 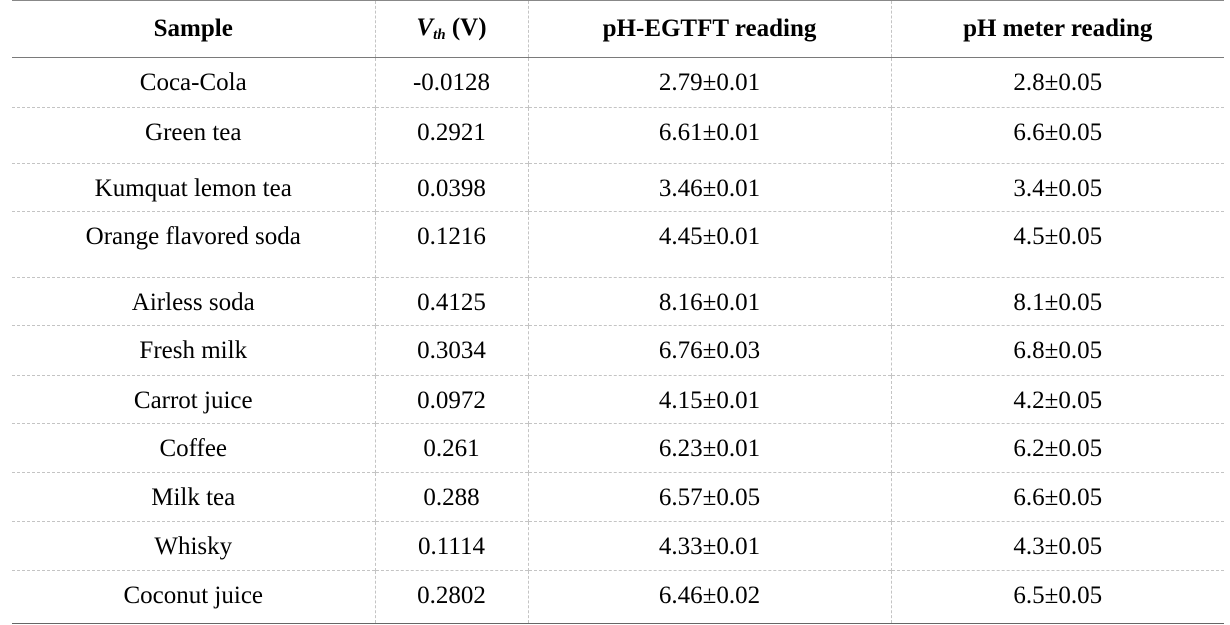 I want to click on cell-vth: 0.261, so click(x=451, y=448).